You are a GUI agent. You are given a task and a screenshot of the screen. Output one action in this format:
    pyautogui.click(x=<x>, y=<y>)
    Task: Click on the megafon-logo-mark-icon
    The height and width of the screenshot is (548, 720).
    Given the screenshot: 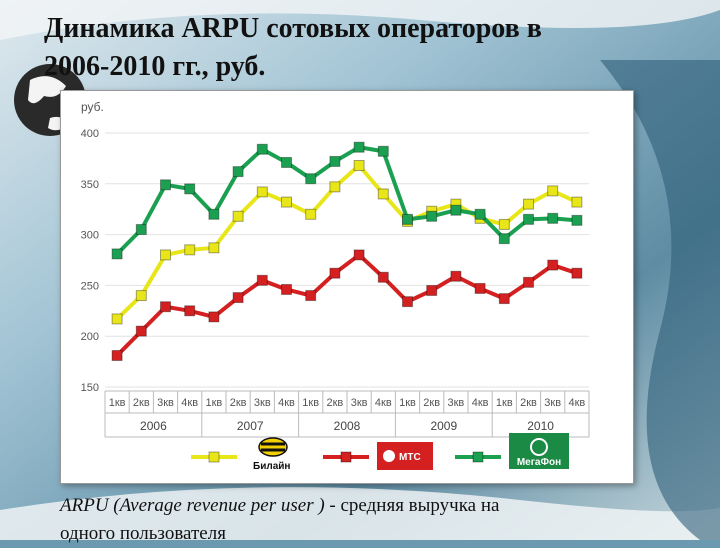 What is the action you would take?
    pyautogui.click(x=539, y=447)
    